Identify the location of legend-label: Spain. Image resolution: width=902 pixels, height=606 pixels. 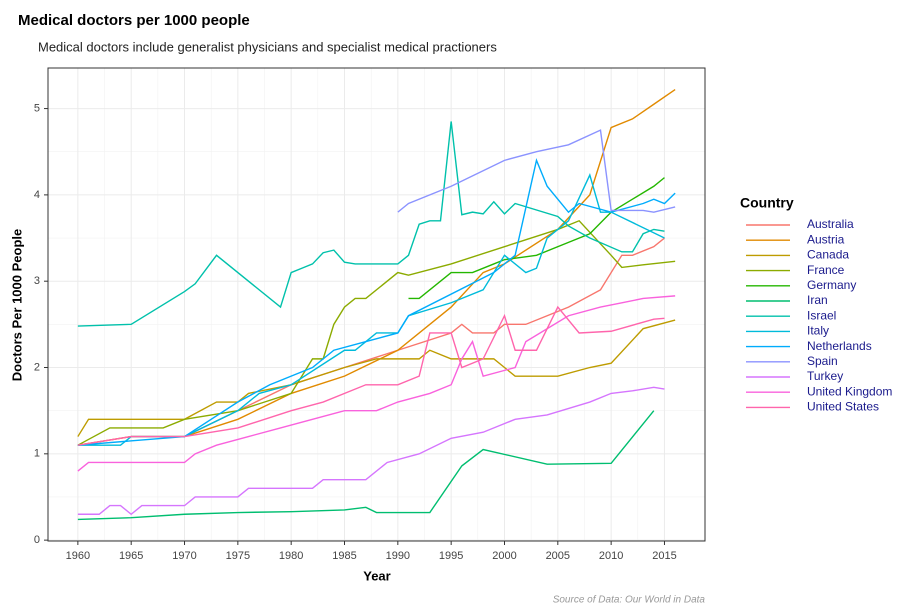
(822, 361).